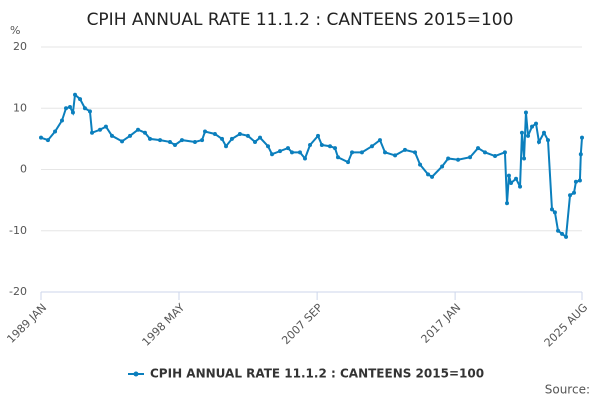  I want to click on x-tick-label: 2017 JAN, so click(441, 323).